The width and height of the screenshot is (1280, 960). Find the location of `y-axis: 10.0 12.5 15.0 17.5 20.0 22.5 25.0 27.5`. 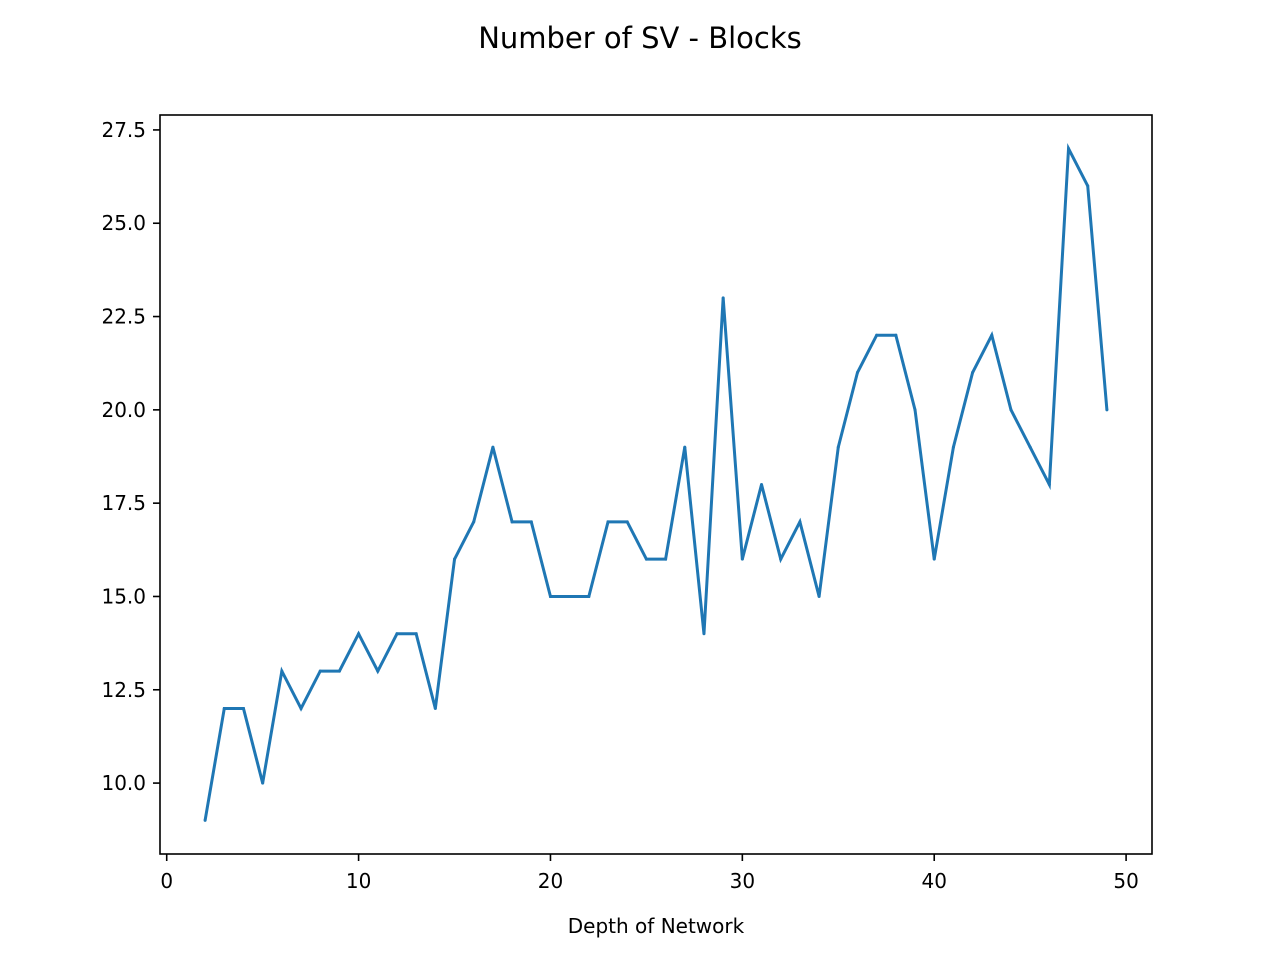

y-axis: 10.0 12.5 15.0 17.5 20.0 22.5 25.0 27.5 is located at coordinates (130, 456).